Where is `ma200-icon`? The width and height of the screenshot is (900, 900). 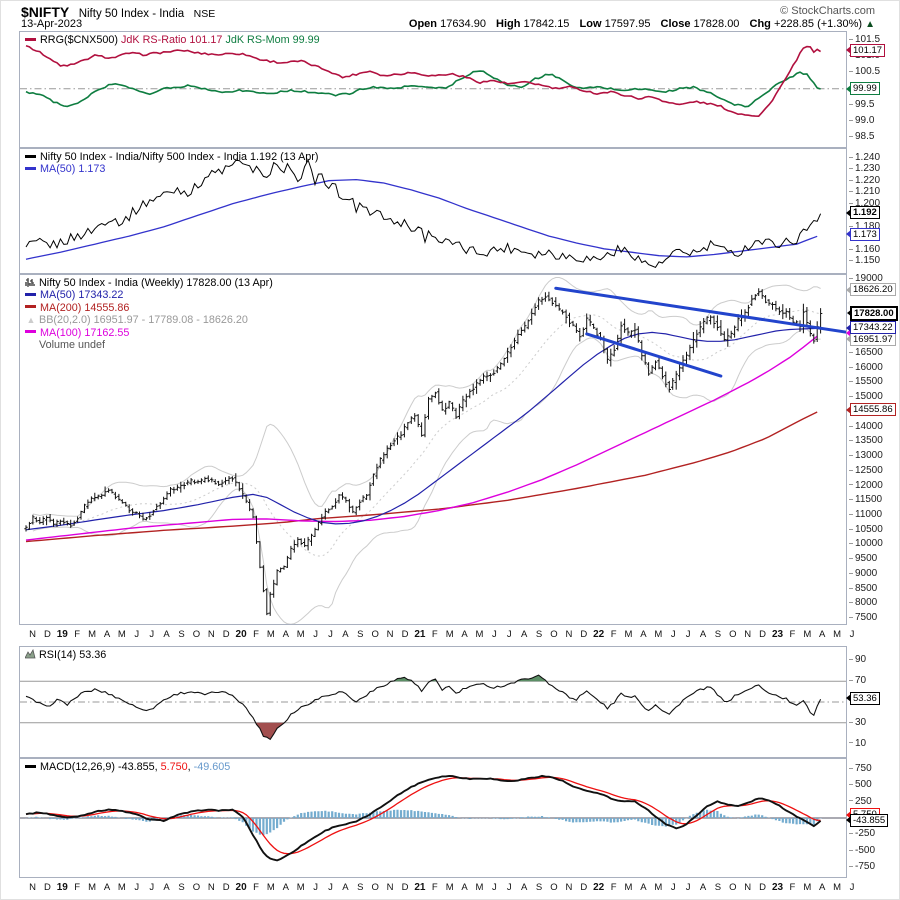
ma200-icon is located at coordinates (30, 307).